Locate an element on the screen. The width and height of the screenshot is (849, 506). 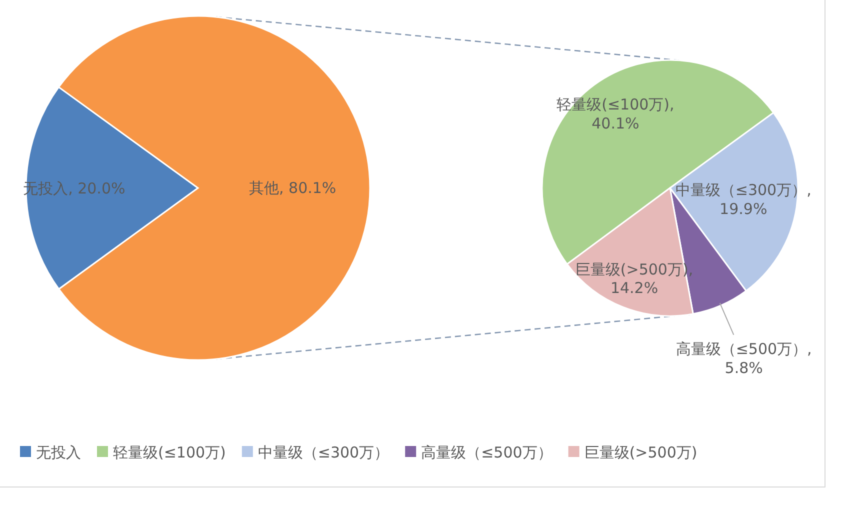
legend-label: 中量级（≤300万） is located at coordinates (324, 452).